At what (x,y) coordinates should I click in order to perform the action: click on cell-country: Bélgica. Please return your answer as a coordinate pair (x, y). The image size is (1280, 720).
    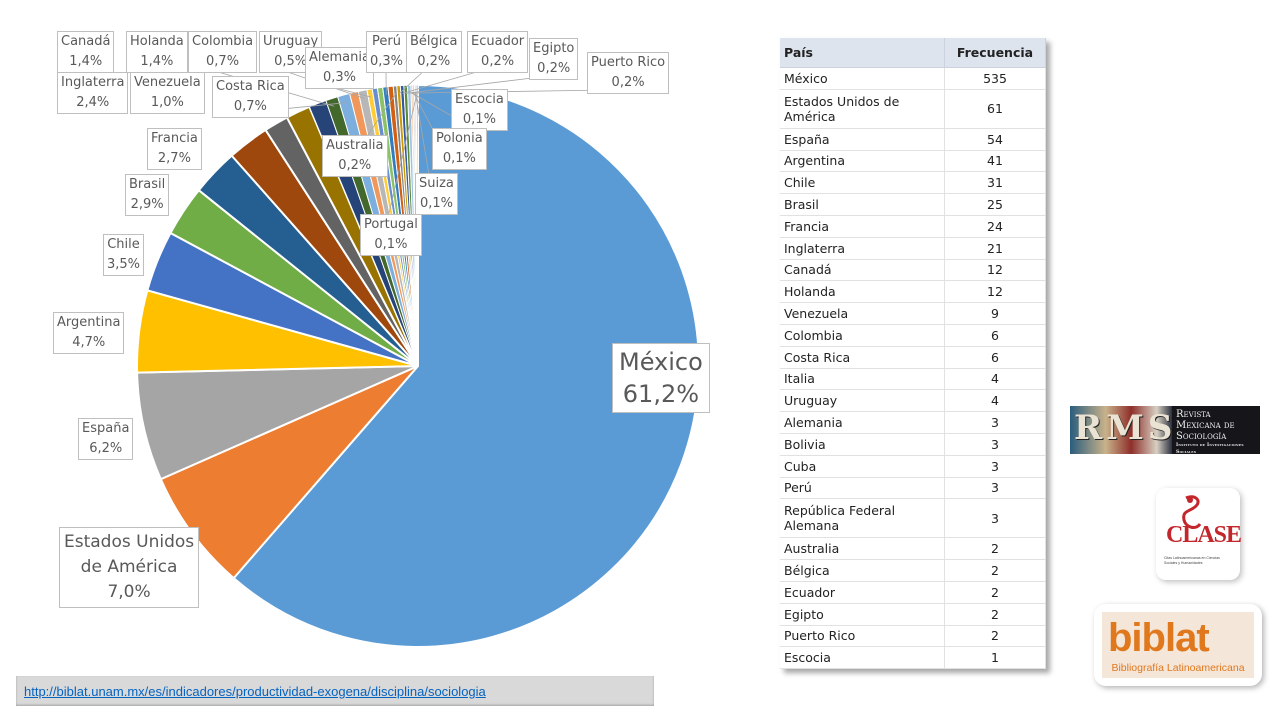
    Looking at the image, I should click on (862, 570).